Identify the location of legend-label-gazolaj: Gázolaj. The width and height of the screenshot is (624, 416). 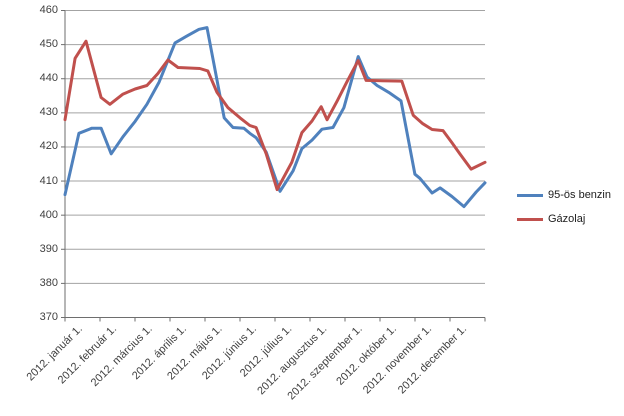
(567, 219).